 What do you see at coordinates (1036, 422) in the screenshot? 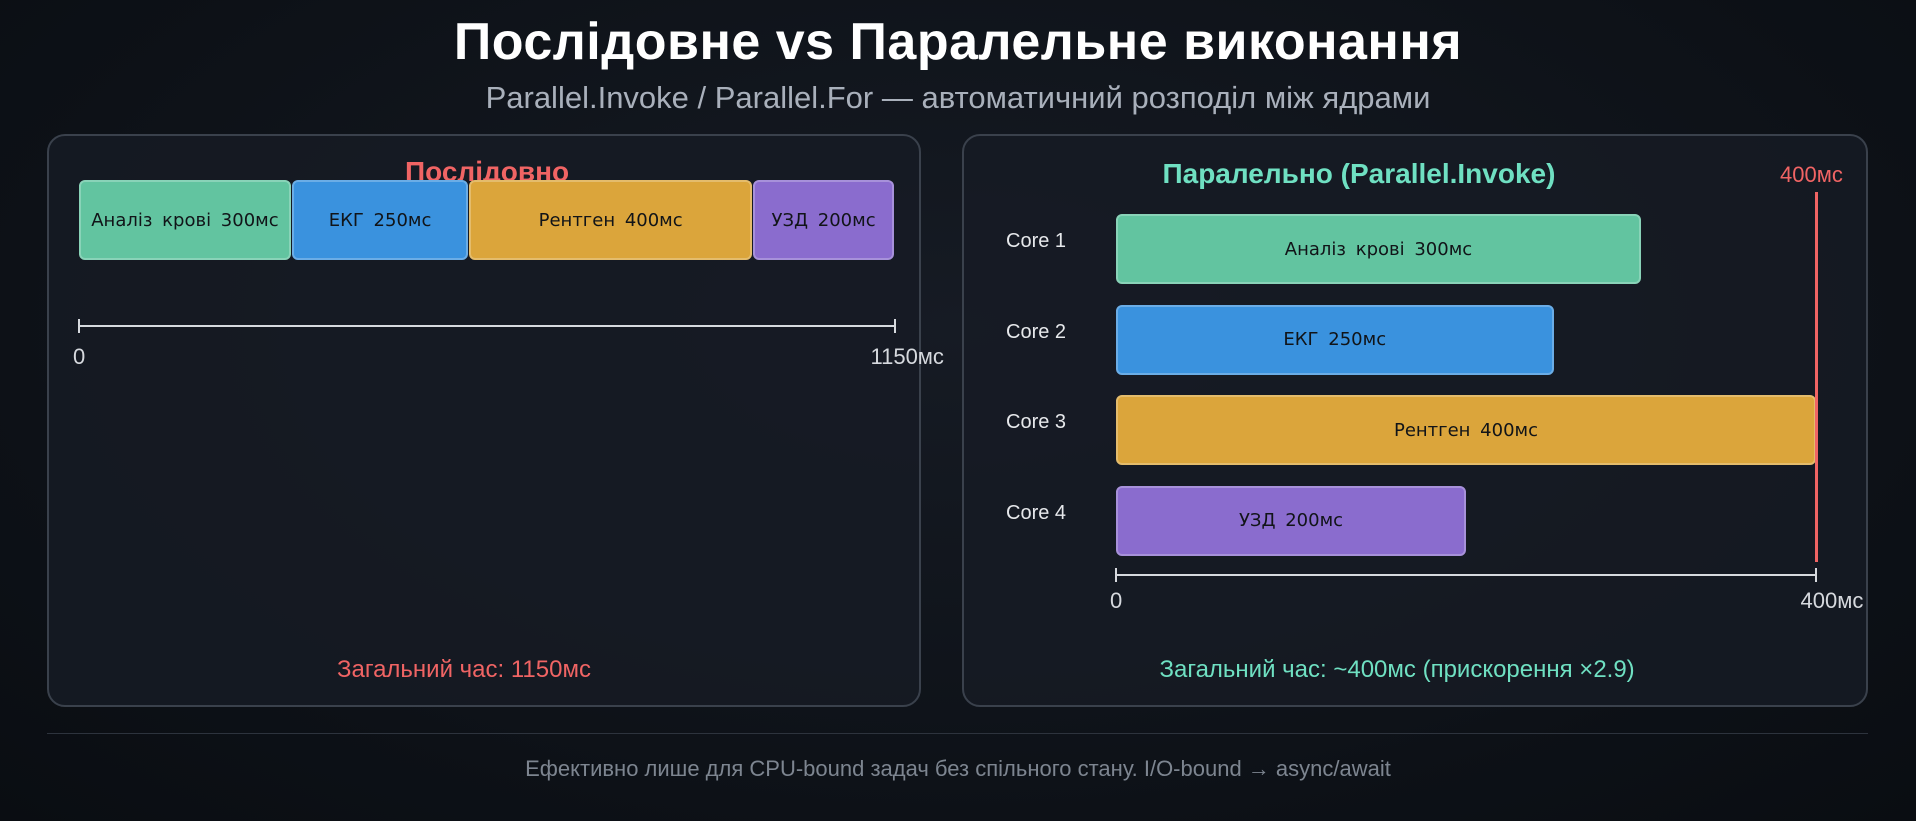
I see `core-label: Core 3` at bounding box center [1036, 422].